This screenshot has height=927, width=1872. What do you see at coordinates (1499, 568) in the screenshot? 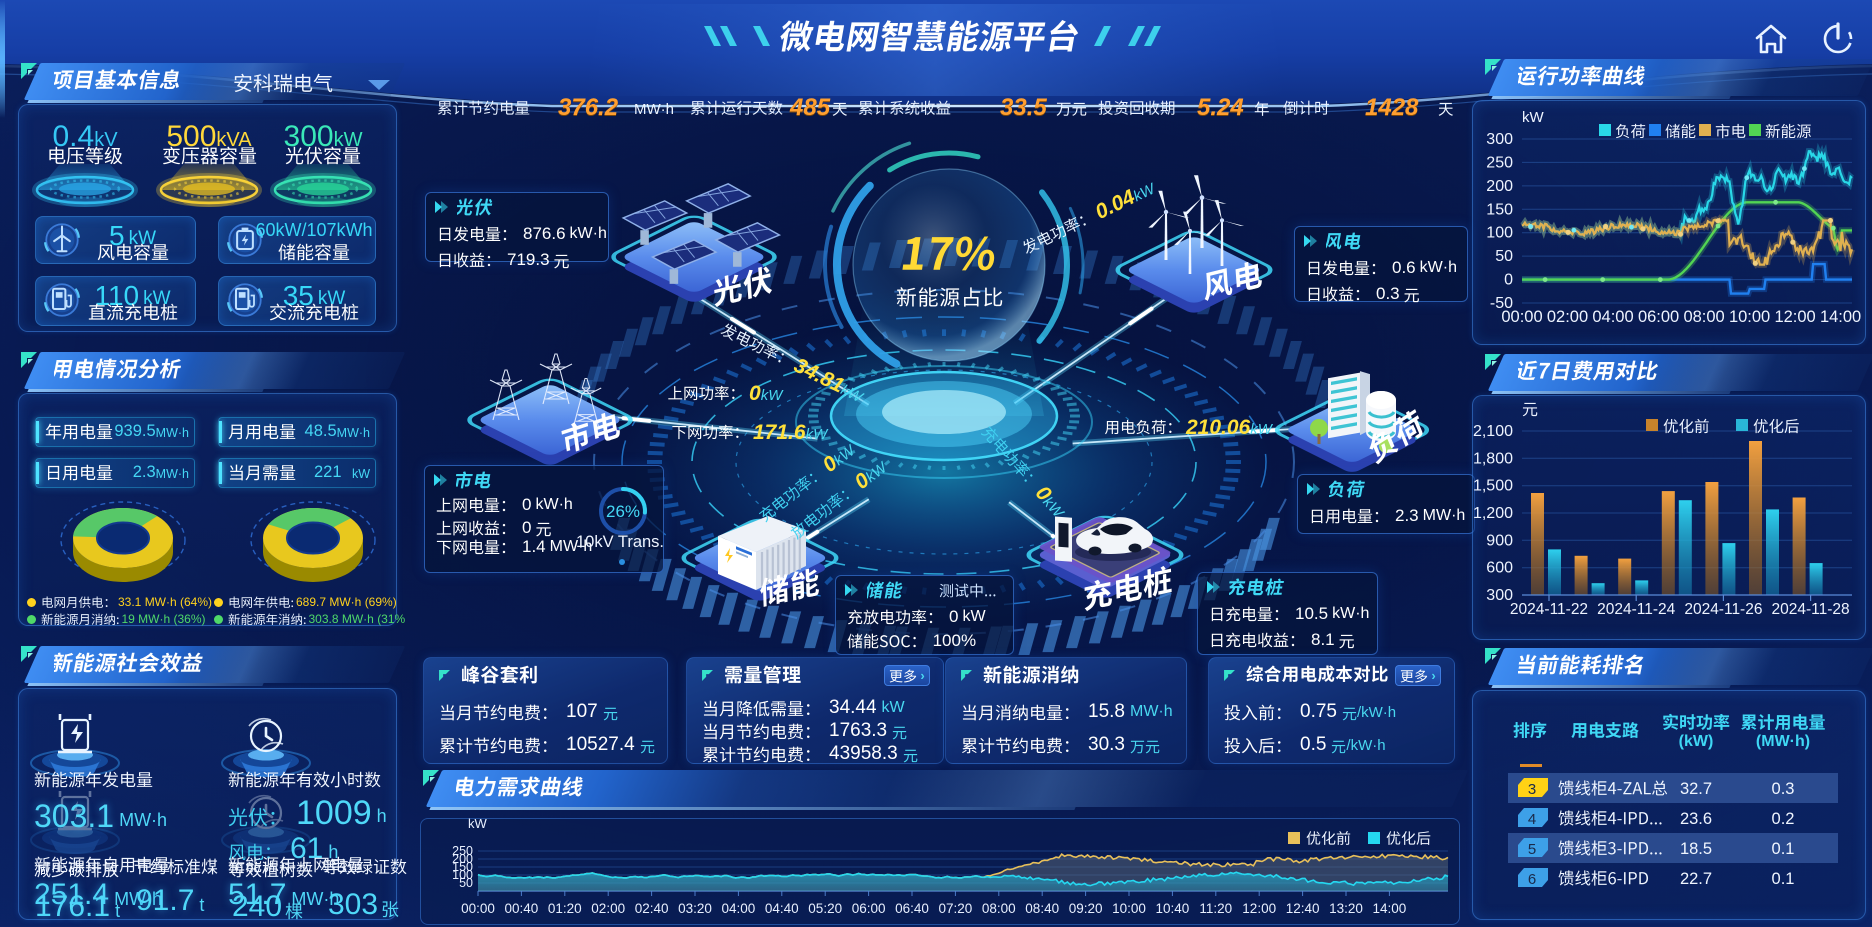
I see `svg-text: 600` at bounding box center [1499, 568].